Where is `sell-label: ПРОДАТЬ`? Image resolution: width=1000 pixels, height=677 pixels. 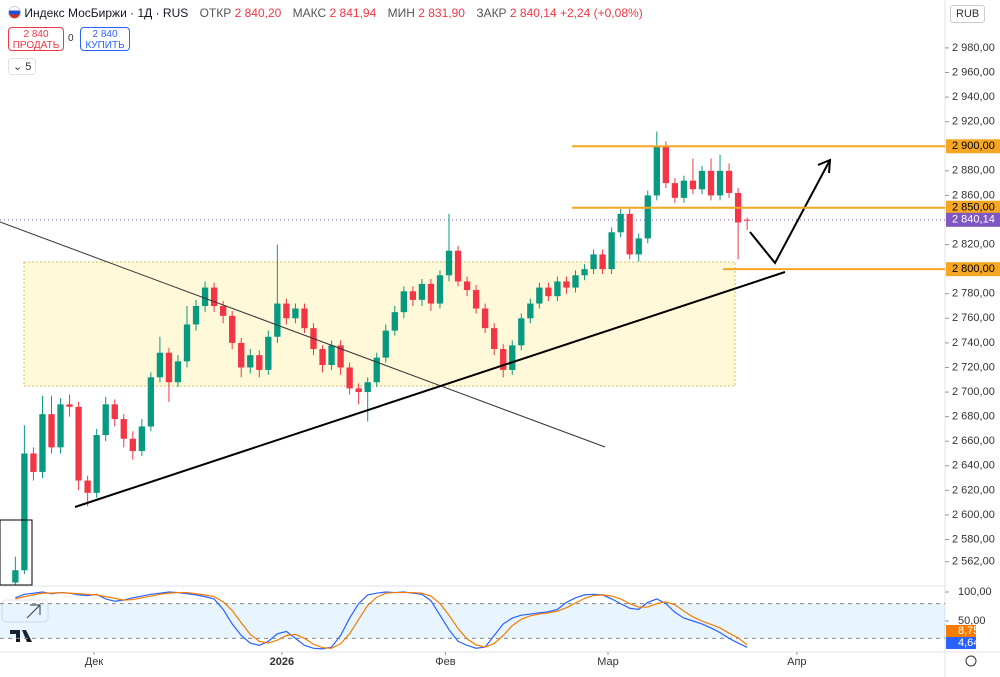 sell-label: ПРОДАТЬ is located at coordinates (36, 45).